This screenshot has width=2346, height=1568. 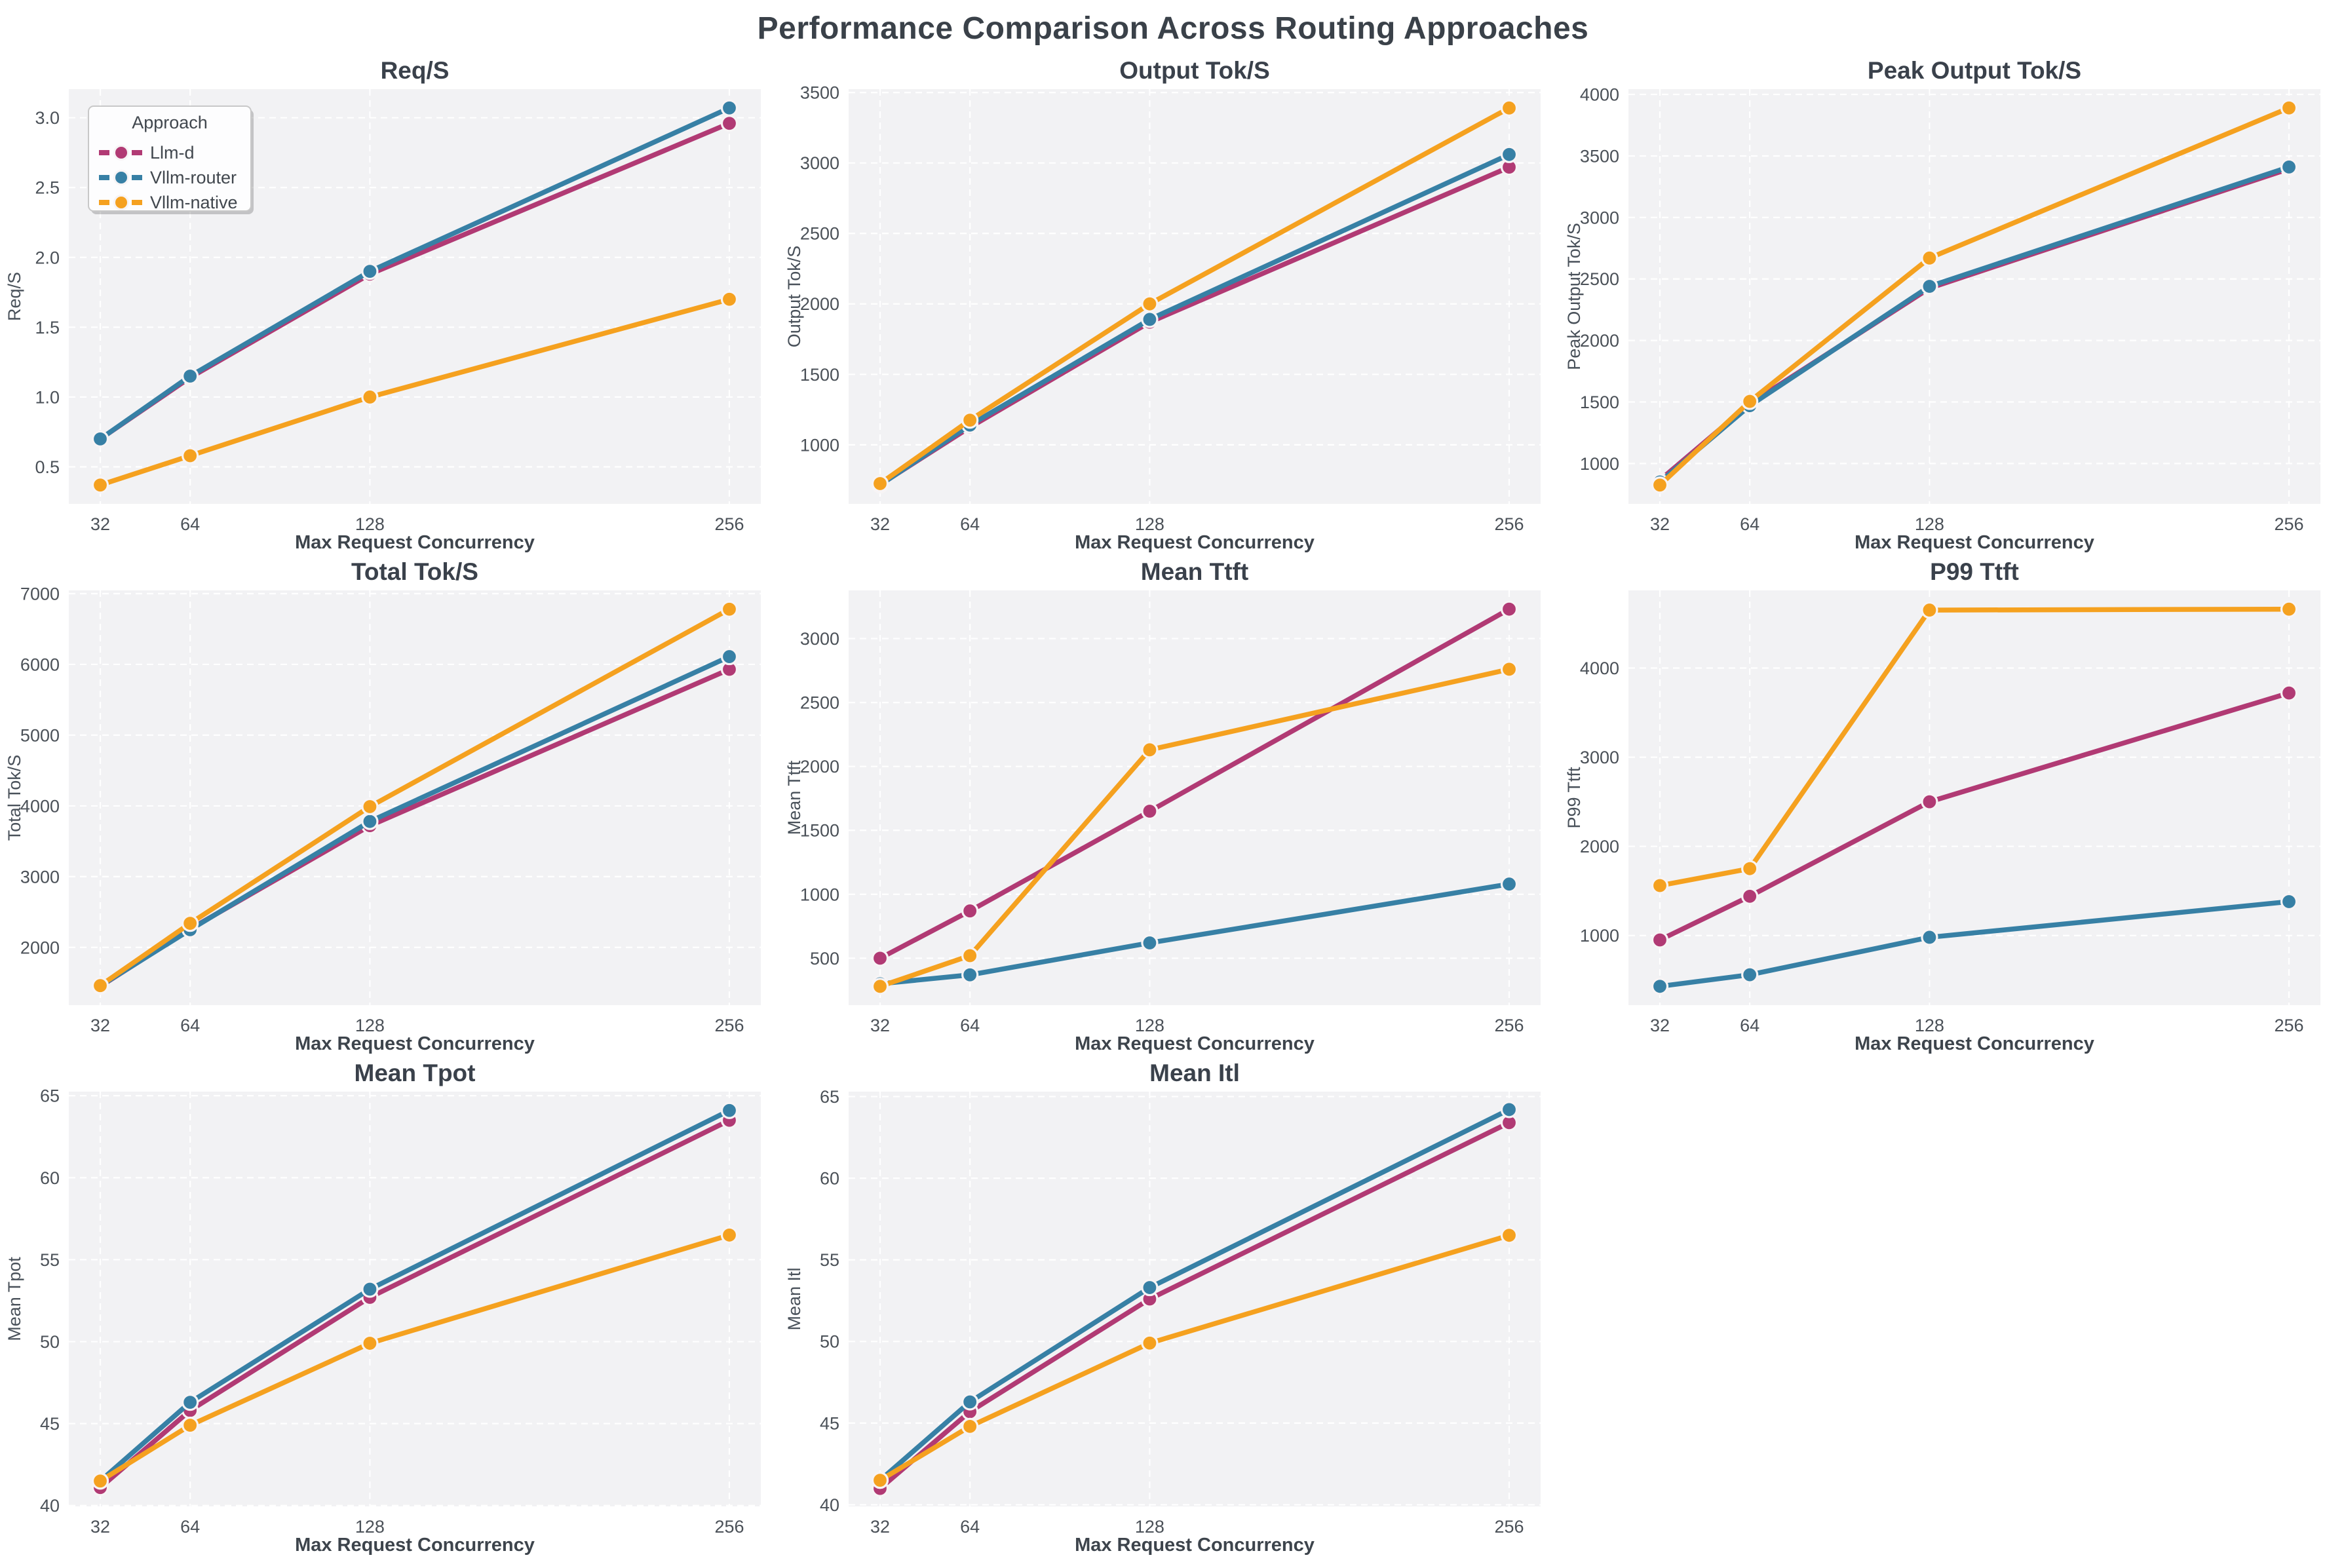 I want to click on chart-title: Output Tok/S, so click(x=1194, y=70).